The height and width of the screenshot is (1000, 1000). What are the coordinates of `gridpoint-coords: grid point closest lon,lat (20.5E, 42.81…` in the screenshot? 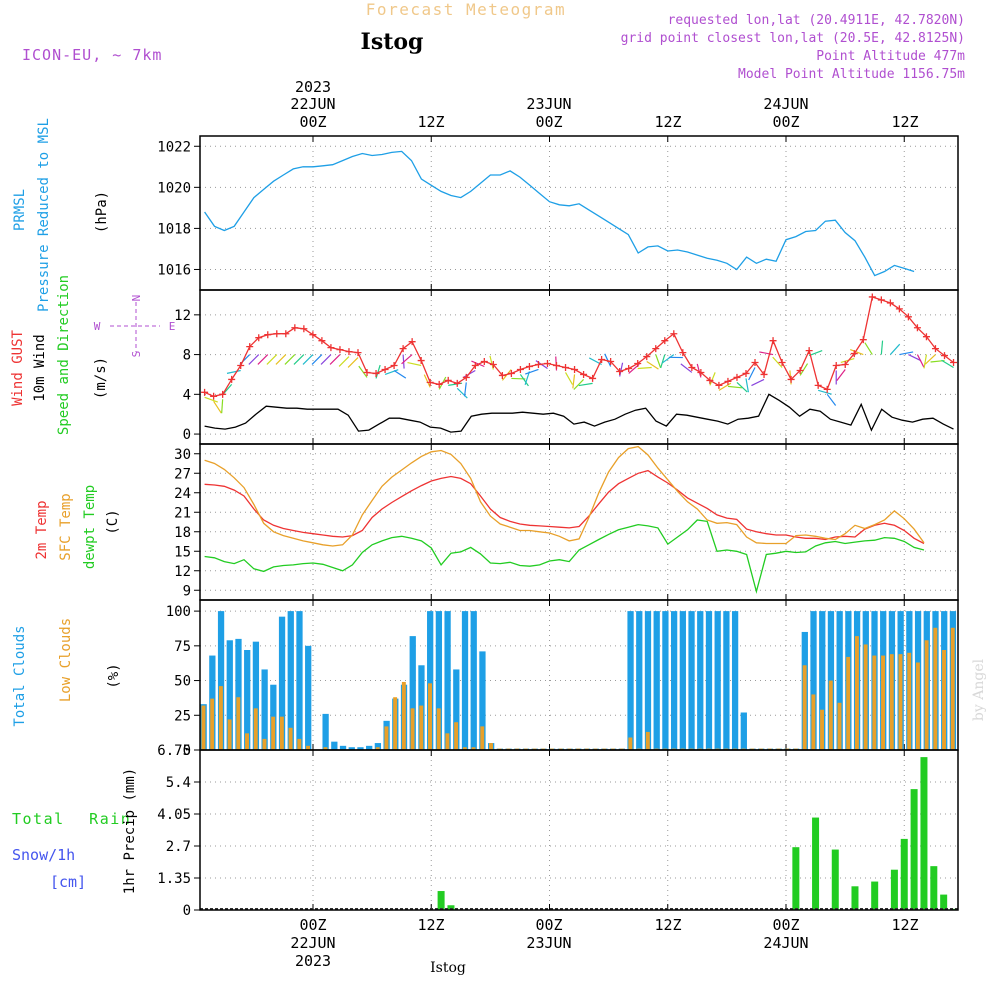 It's located at (793, 38).